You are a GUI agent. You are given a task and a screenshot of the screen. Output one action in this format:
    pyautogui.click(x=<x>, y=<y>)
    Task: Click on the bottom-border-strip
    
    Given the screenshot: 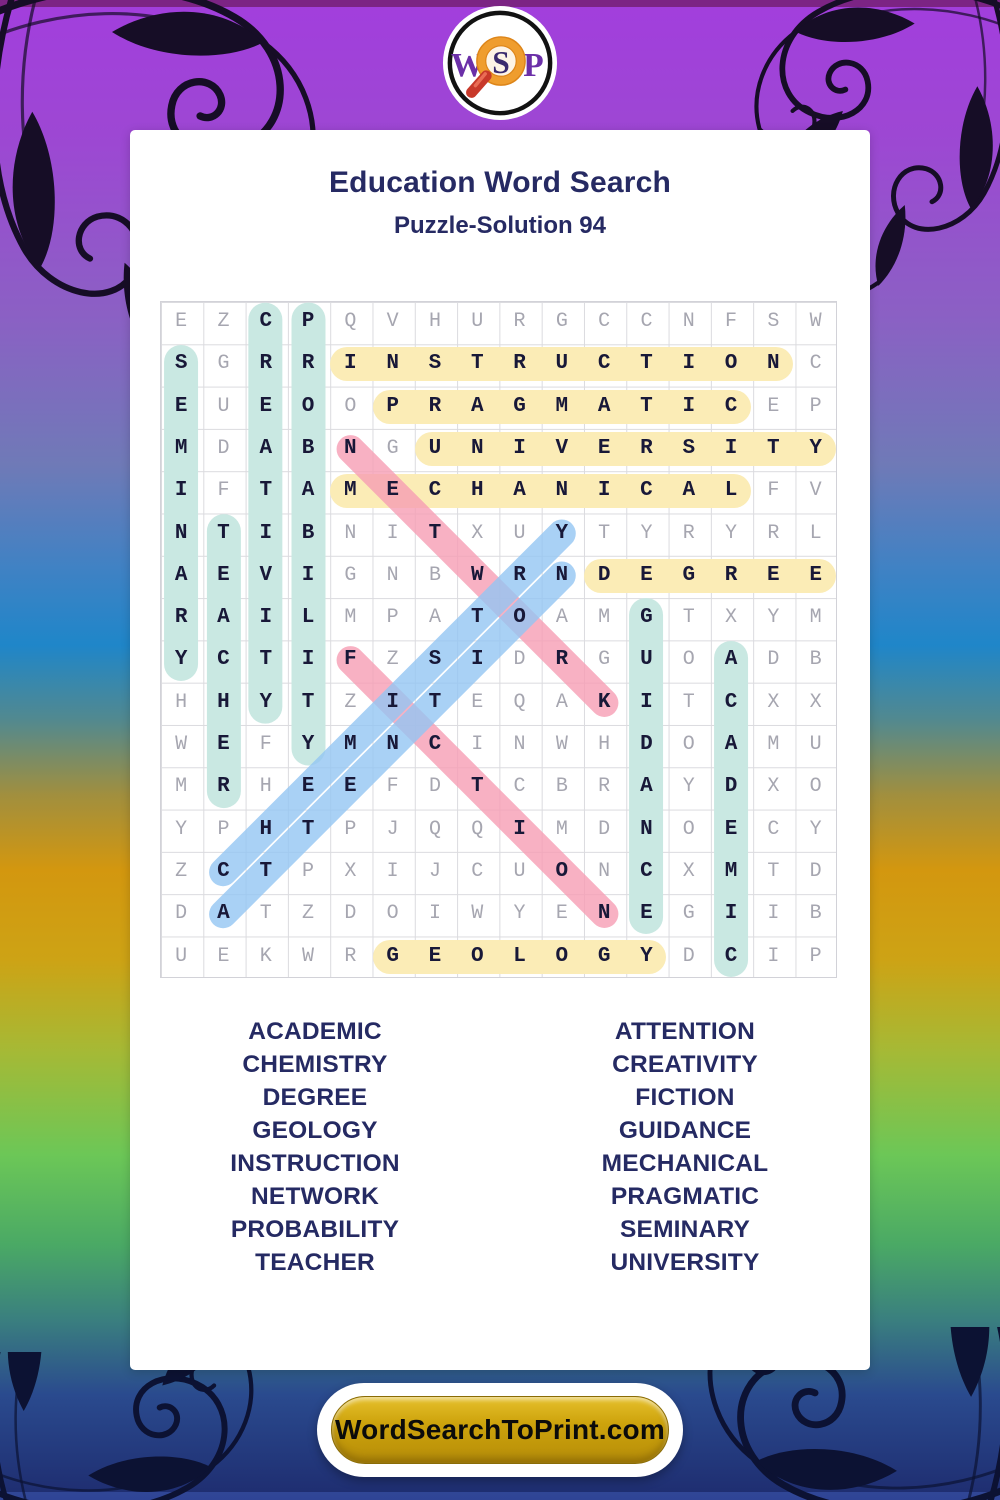 What is the action you would take?
    pyautogui.click(x=500, y=1496)
    